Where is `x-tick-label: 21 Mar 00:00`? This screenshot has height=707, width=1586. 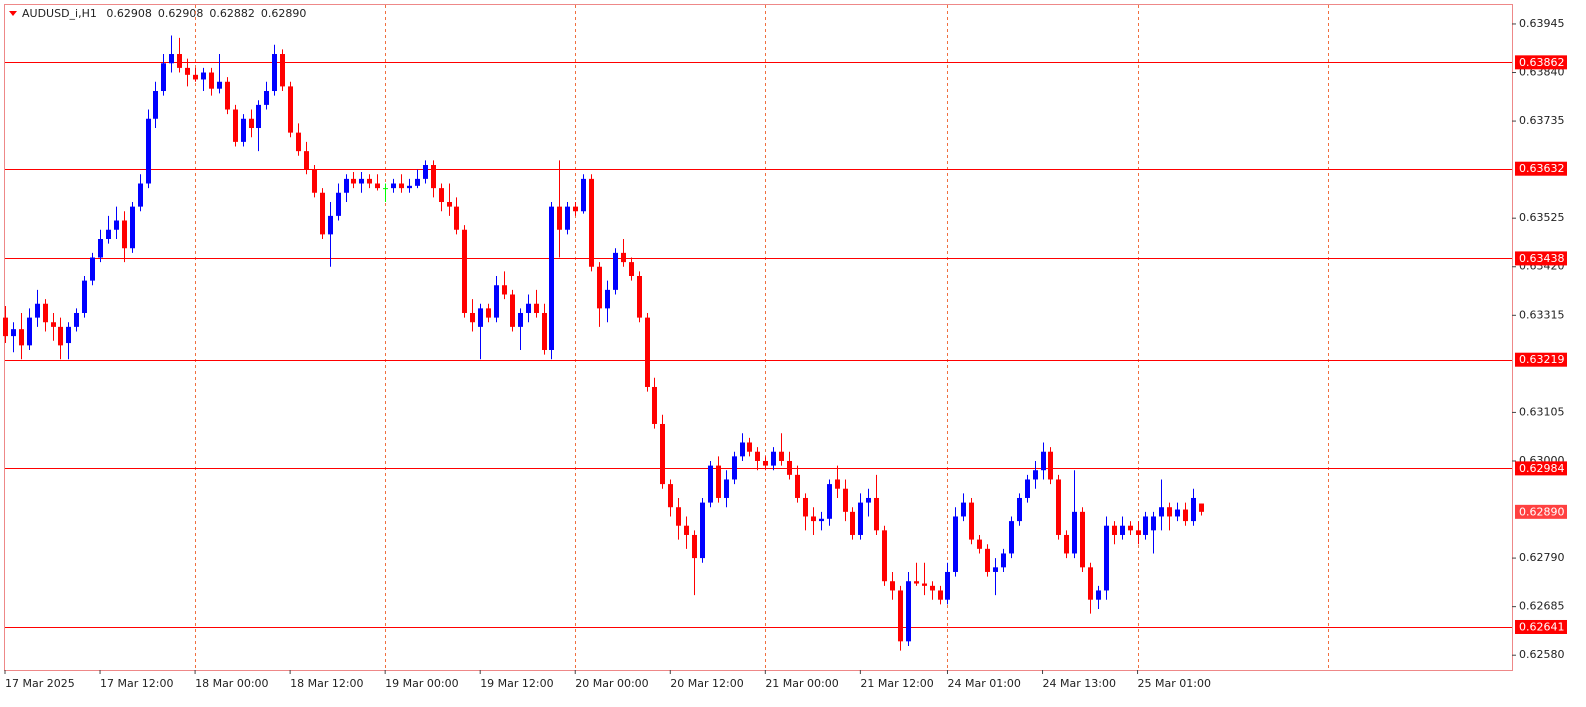
x-tick-label: 21 Mar 00:00 is located at coordinates (801, 683).